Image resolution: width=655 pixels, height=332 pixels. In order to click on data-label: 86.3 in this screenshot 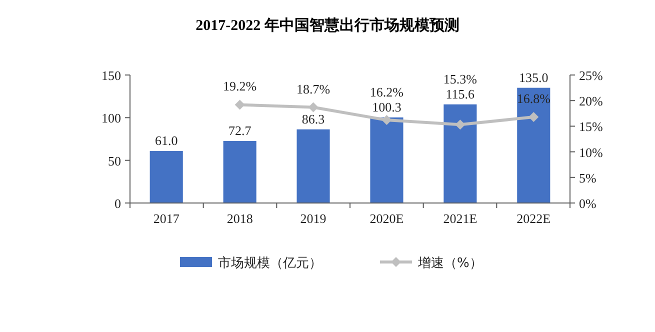, I will do `click(313, 118)`.